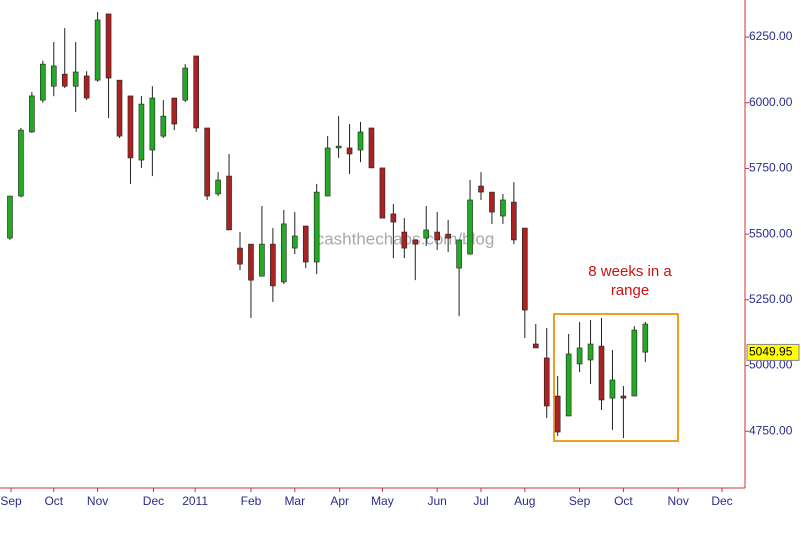  I want to click on x-tick-label: 2011, so click(195, 501).